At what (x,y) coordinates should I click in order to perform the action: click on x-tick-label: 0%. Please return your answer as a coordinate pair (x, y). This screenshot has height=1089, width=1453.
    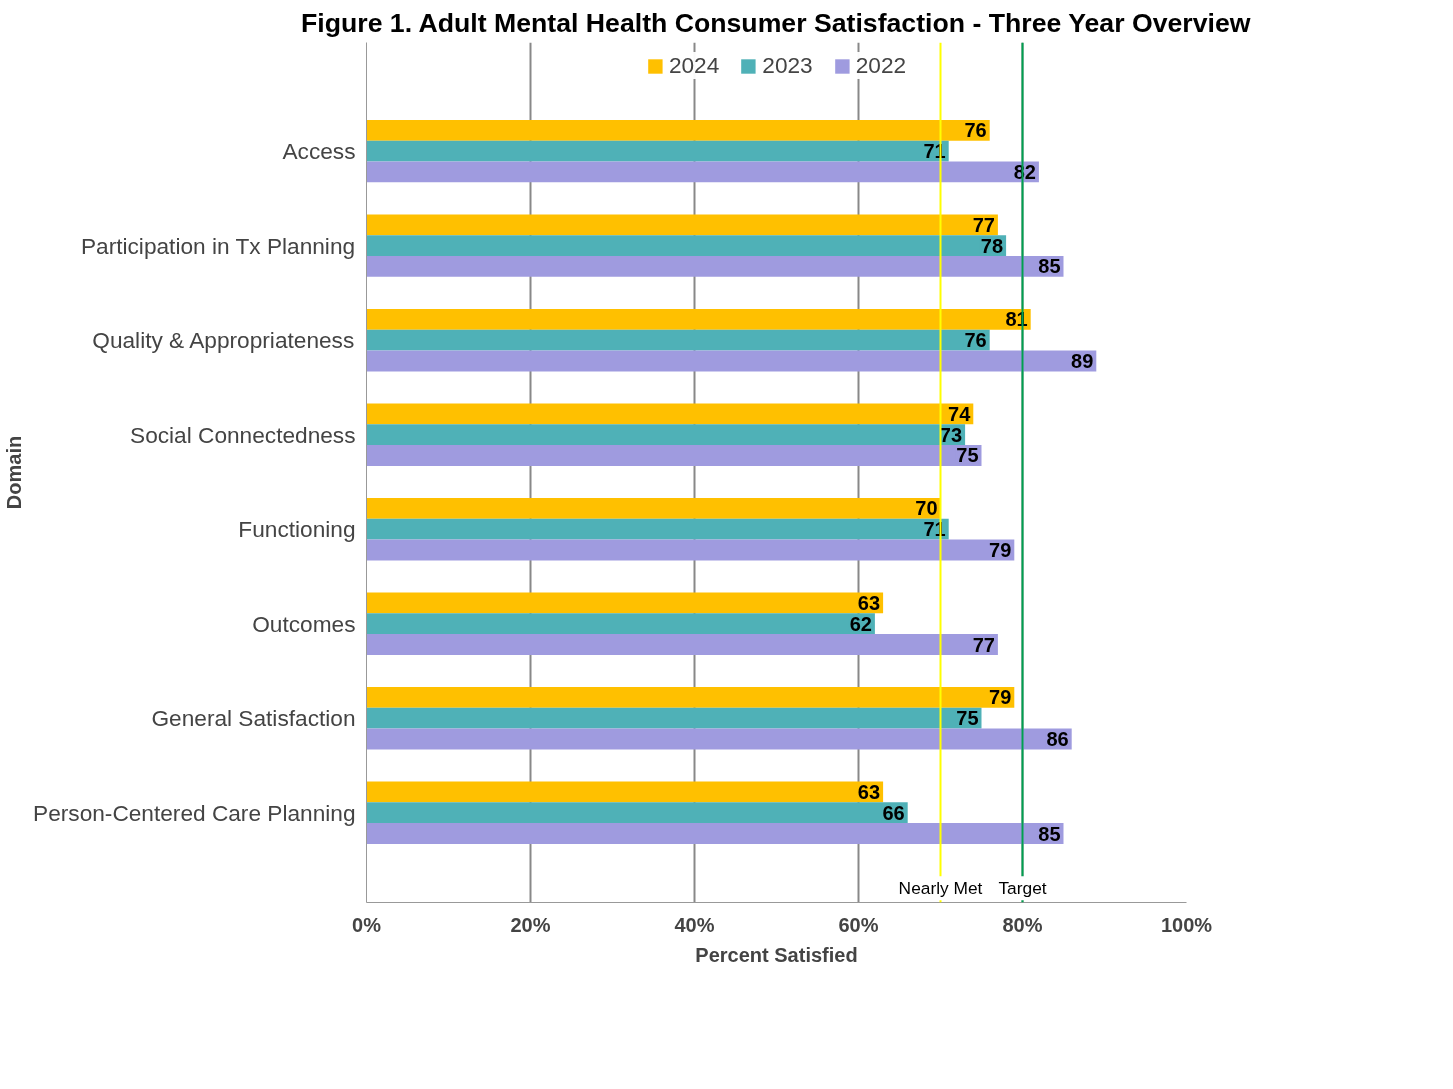
    Looking at the image, I should click on (367, 924).